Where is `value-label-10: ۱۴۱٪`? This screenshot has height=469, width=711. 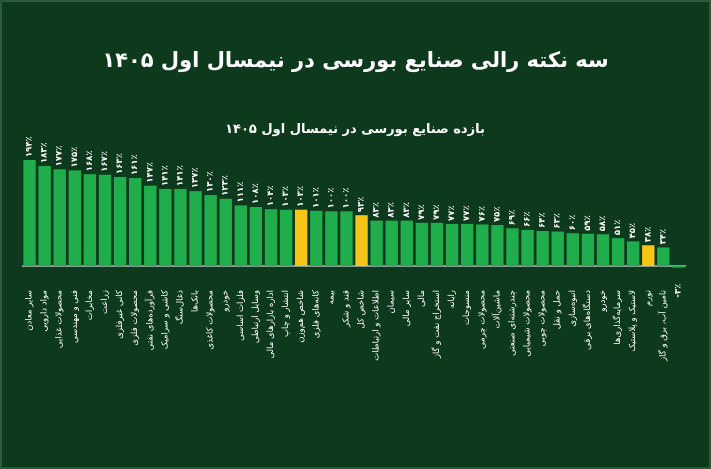 value-label-10: ۱۴۱٪ is located at coordinates (180, 175).